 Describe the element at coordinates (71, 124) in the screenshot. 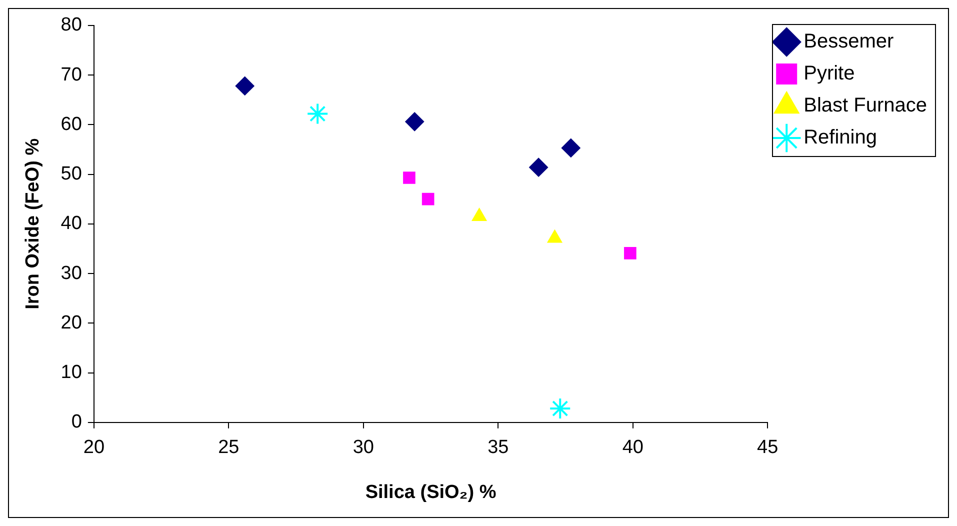

I see `y-tick-label: 60` at that location.